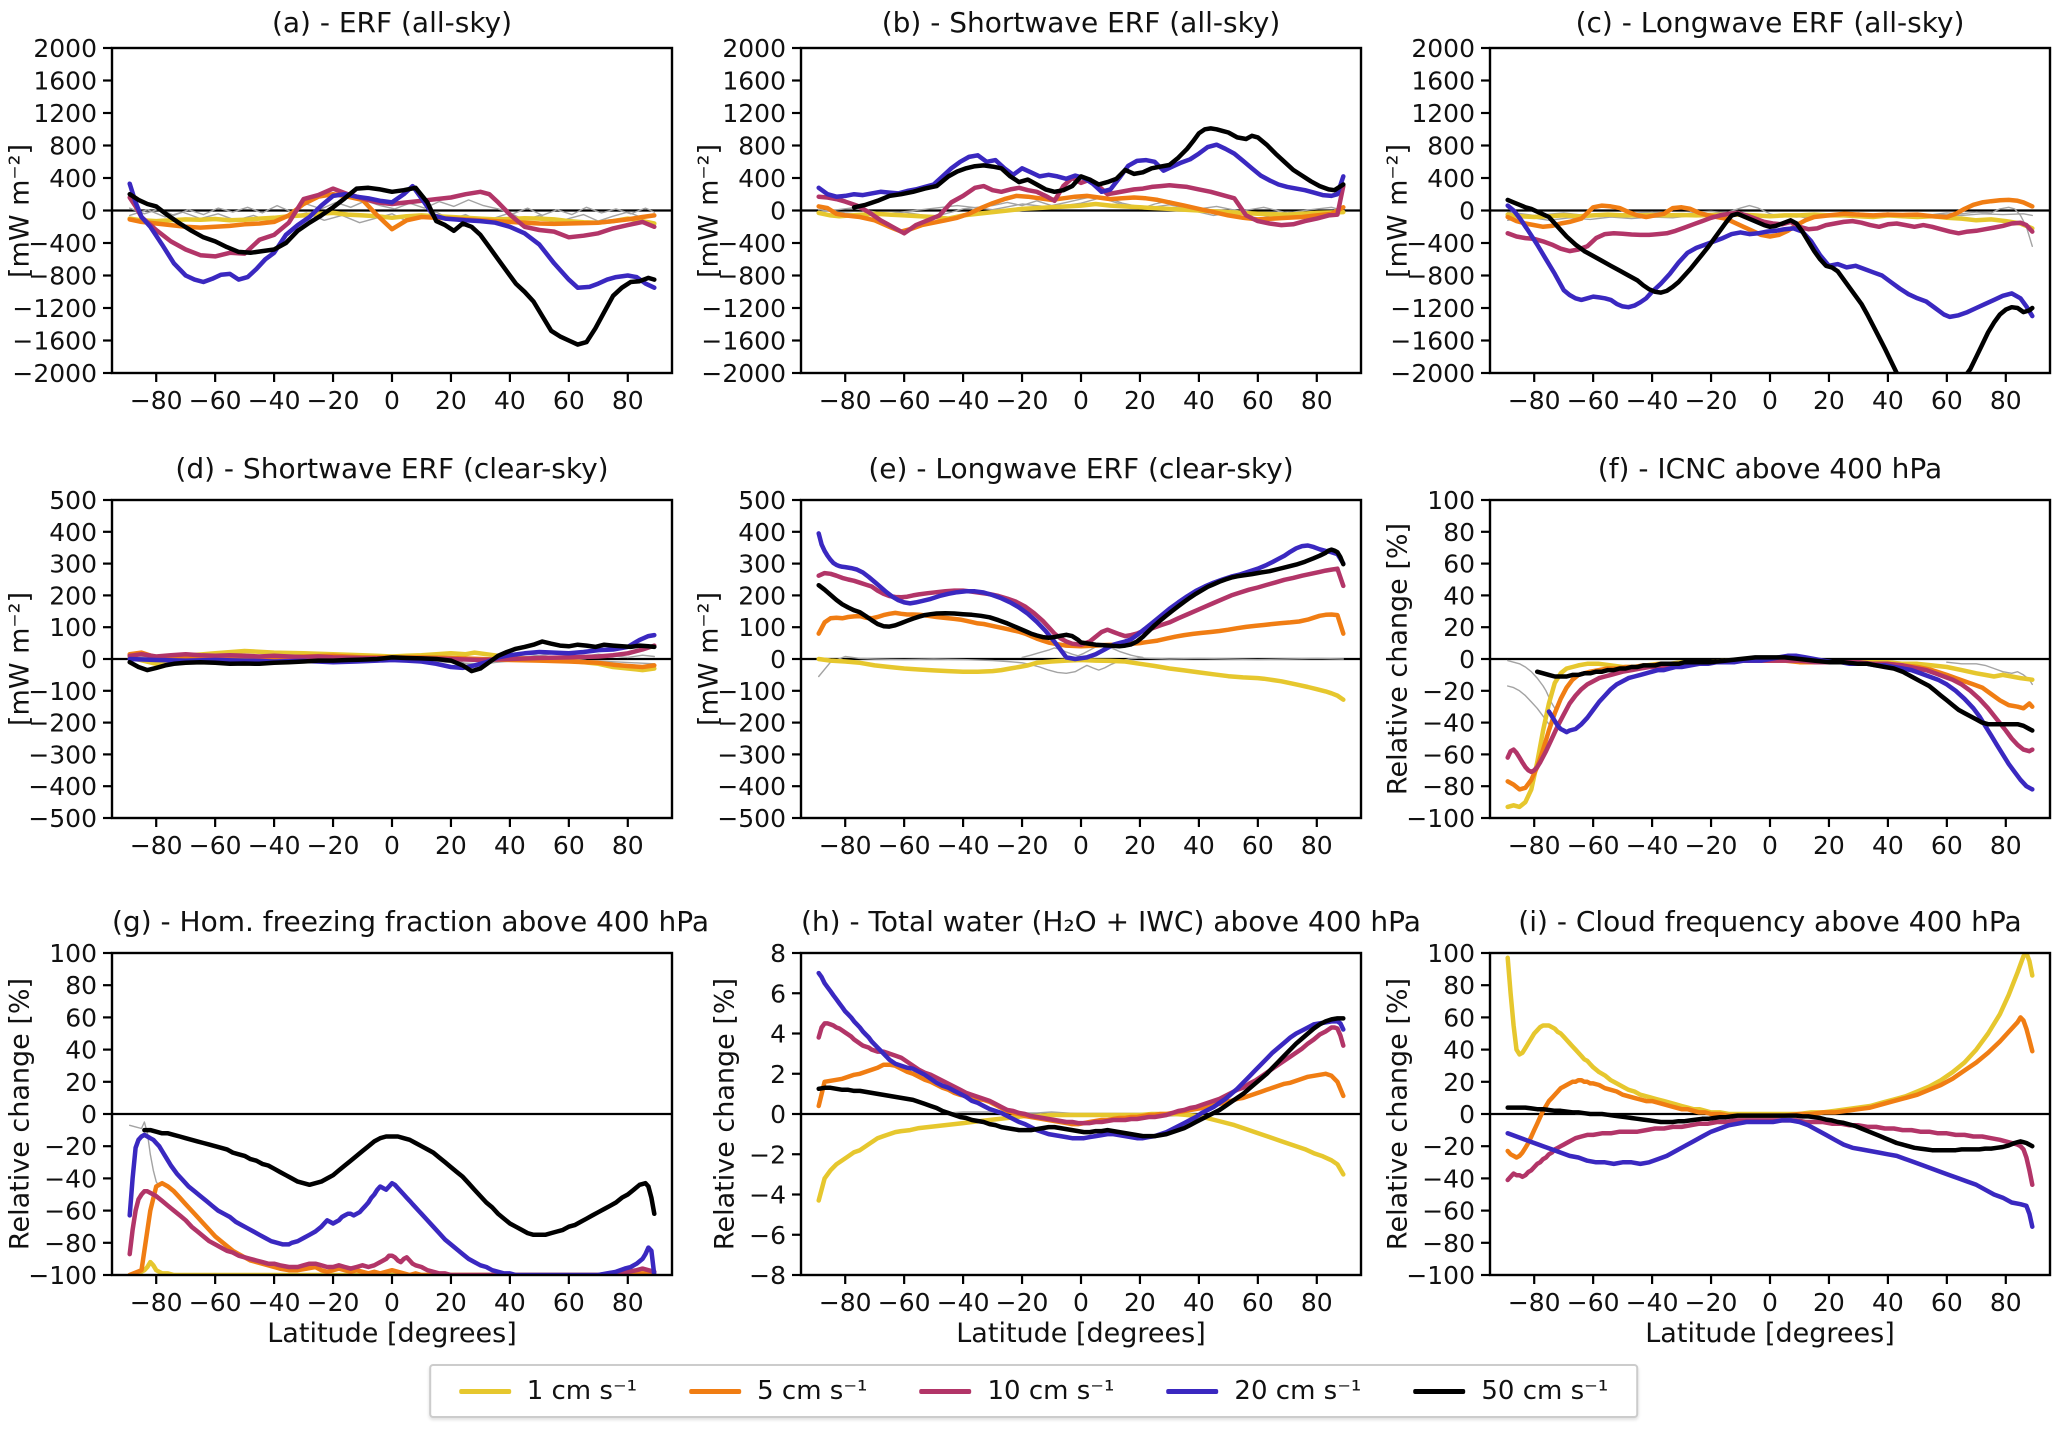  Describe the element at coordinates (1051, 1391) in the screenshot. I see `legend-label-10cm: 10 cm s⁻¹` at that location.